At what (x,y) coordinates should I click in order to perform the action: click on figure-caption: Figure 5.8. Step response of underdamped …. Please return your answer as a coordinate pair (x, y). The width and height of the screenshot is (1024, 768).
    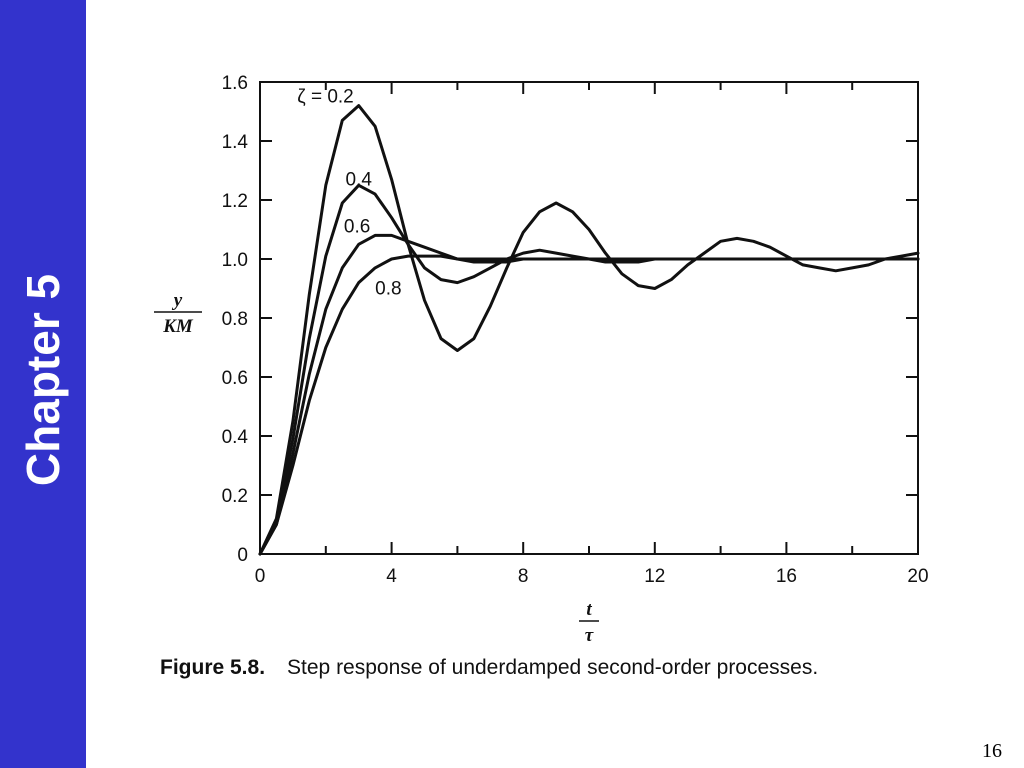
    Looking at the image, I should click on (570, 668).